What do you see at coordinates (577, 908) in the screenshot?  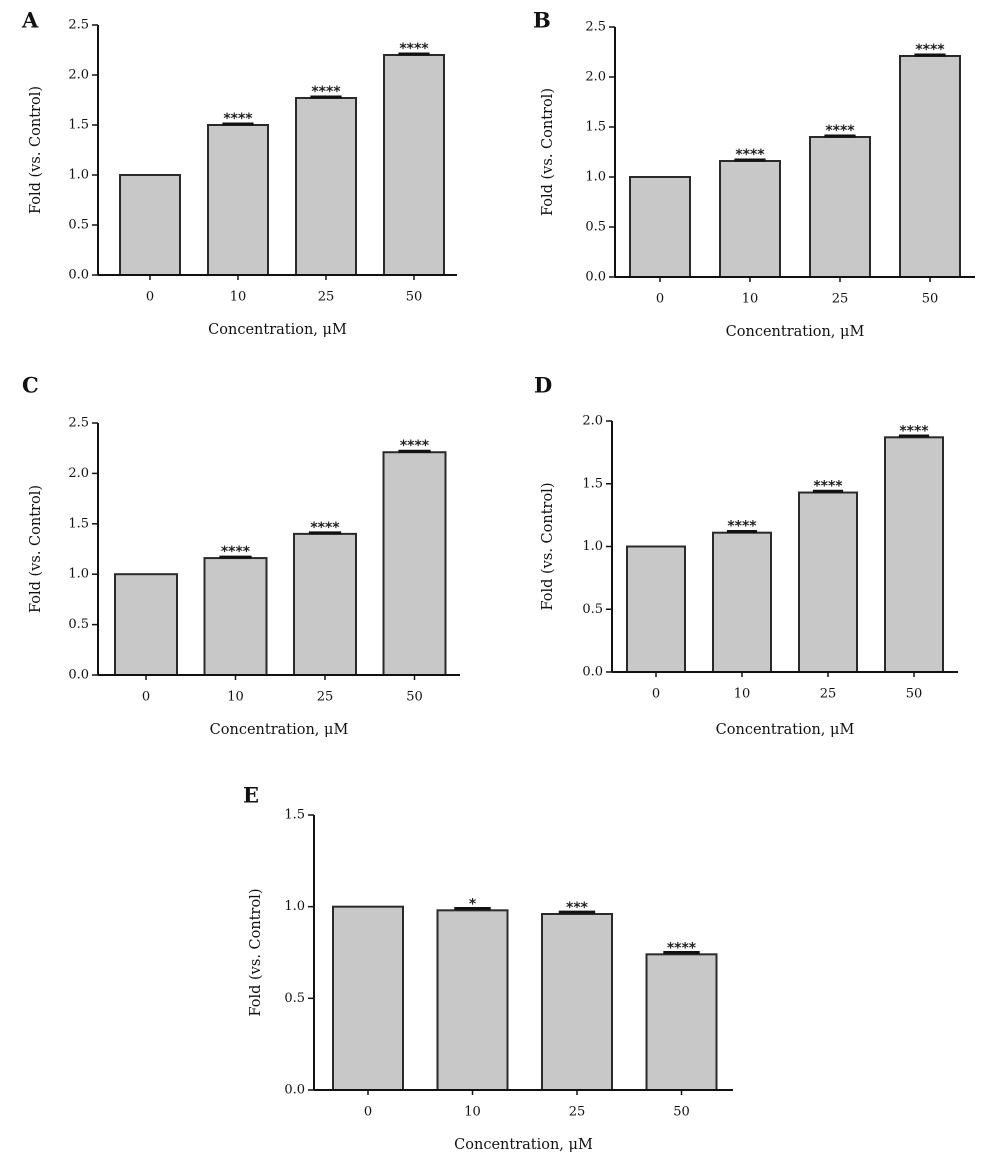 I see `significance-label: ***` at bounding box center [577, 908].